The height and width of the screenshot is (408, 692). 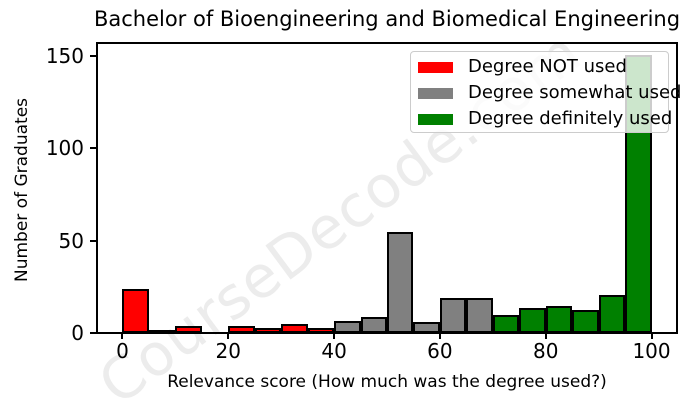 What do you see at coordinates (651, 351) in the screenshot?
I see `x-tick-label: 100` at bounding box center [651, 351].